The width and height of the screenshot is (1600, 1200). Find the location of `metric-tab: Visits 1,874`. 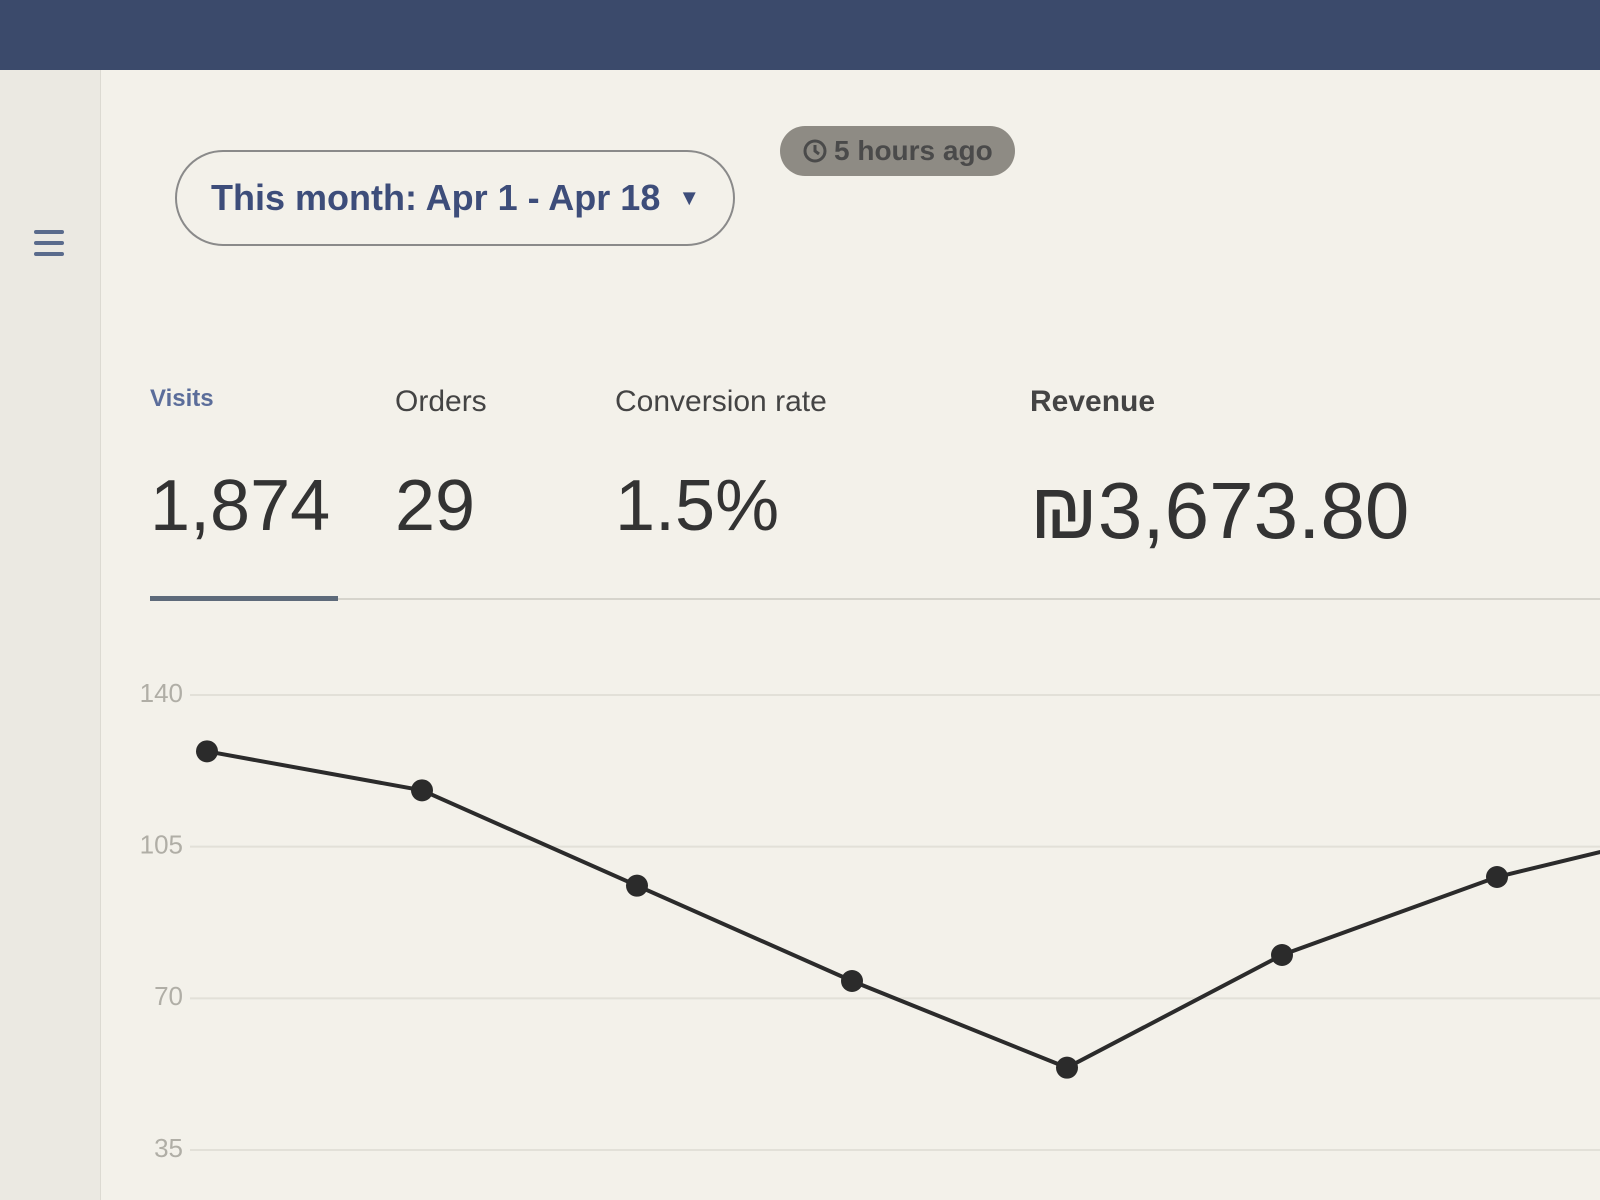

metric-tab: Visits 1,874 is located at coordinates (240, 466).